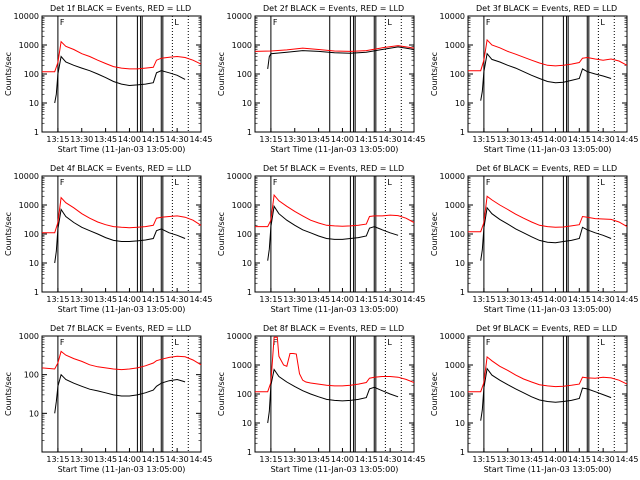 The image size is (640, 480). I want to click on chart-title: Det 6f BLACK = Events, RED = LLD, so click(546, 168).